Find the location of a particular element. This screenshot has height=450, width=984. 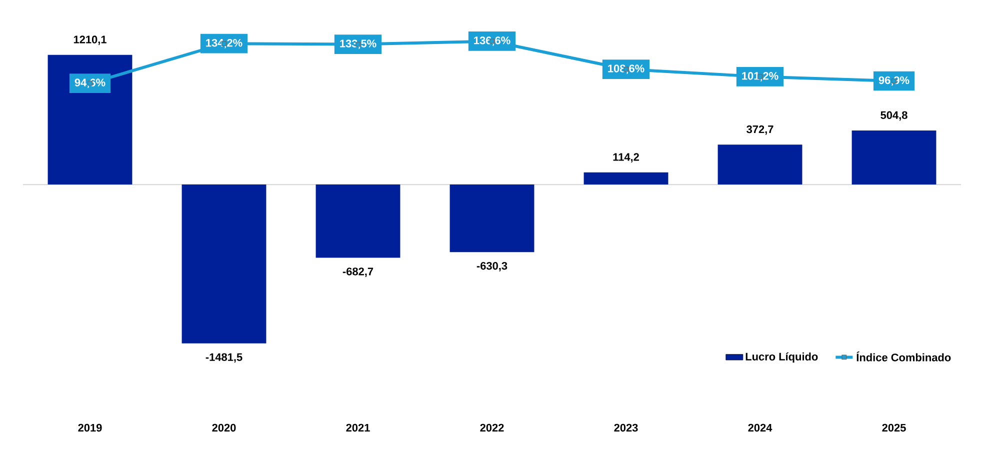

data-label: 372,7 is located at coordinates (760, 130).